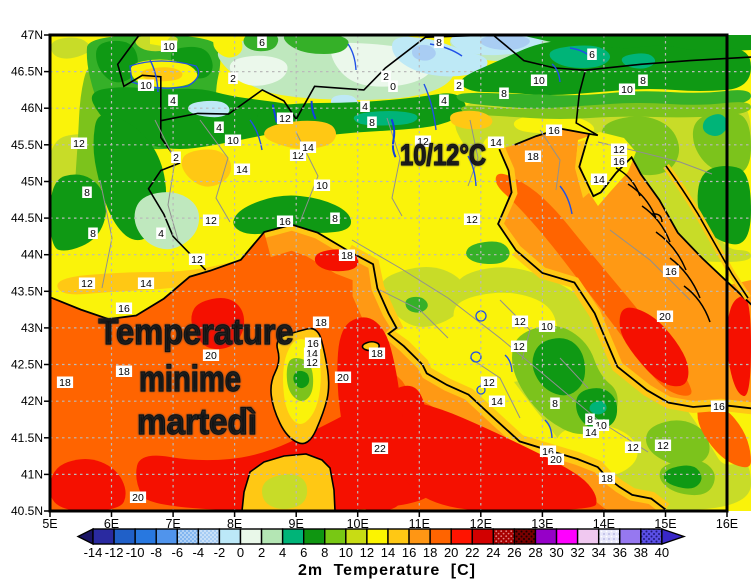 Image resolution: width=751 pixels, height=580 pixels. What do you see at coordinates (27, 438) in the screenshot?
I see `svg-text: 41.5N` at bounding box center [27, 438].